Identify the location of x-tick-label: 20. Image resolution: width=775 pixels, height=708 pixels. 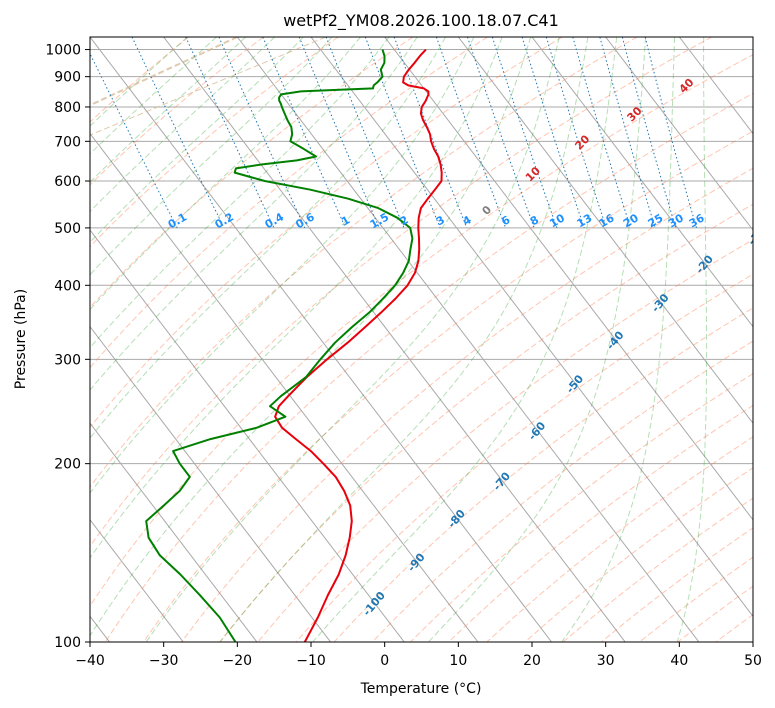
(532, 661).